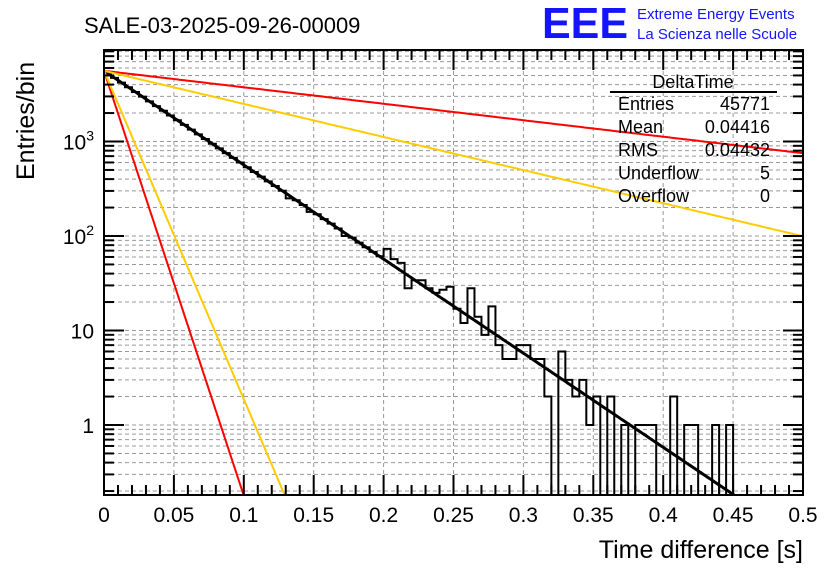 This screenshot has width=836, height=572. Describe the element at coordinates (78, 141) in the screenshot. I see `y-tick-label: 10³` at that location.